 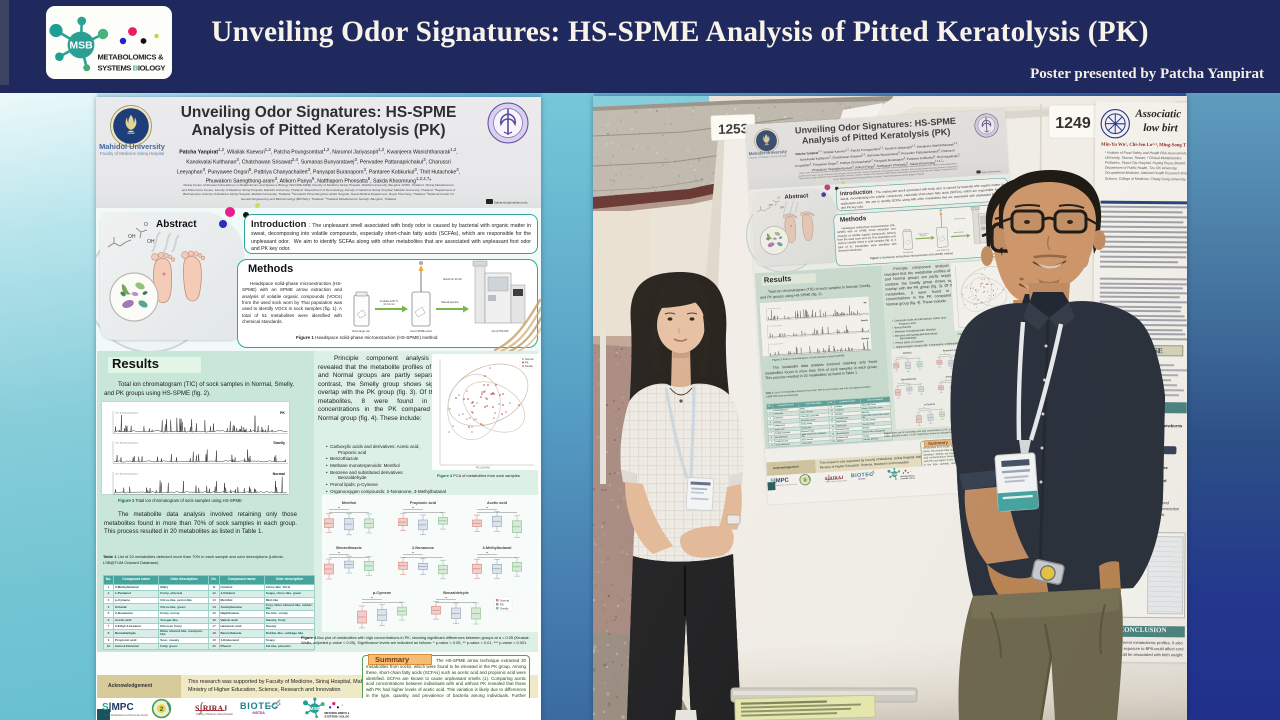 What do you see at coordinates (500, 331) in the screenshot?
I see `svg-text: GC-QTOF-MS` at bounding box center [500, 331].